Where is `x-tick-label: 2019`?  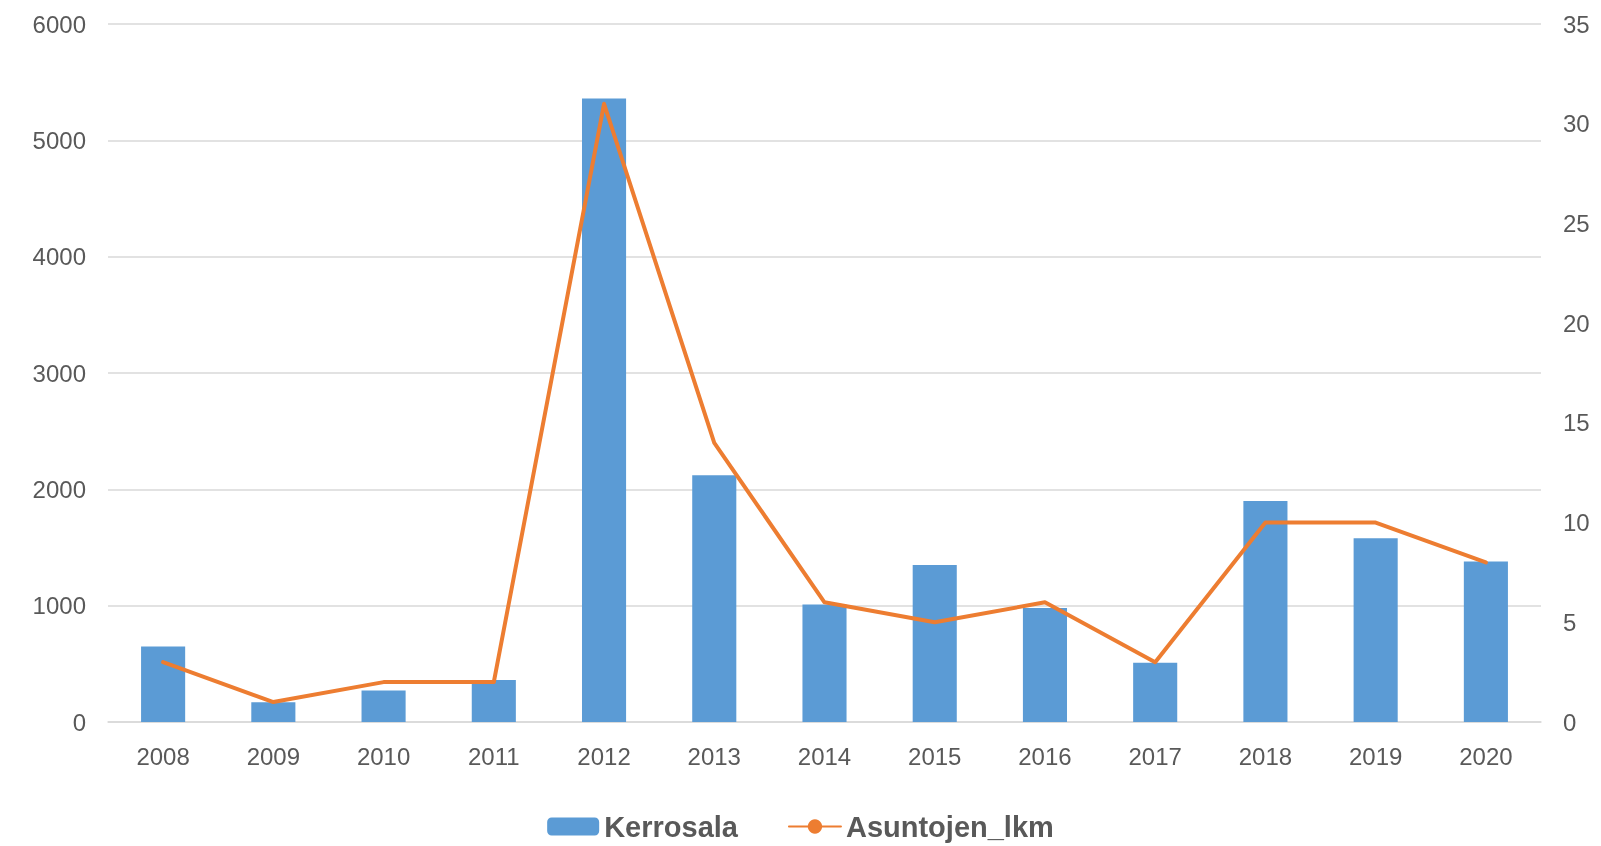 x-tick-label: 2019 is located at coordinates (1375, 756).